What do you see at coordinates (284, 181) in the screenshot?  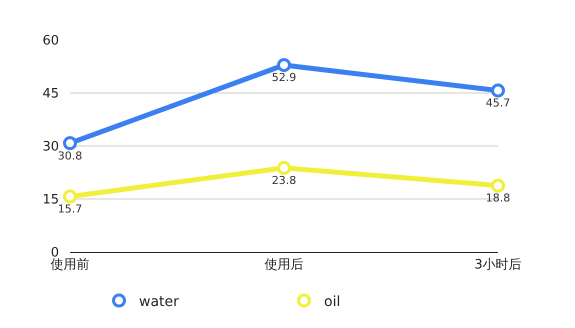 I see `data-label: 23.8` at bounding box center [284, 181].